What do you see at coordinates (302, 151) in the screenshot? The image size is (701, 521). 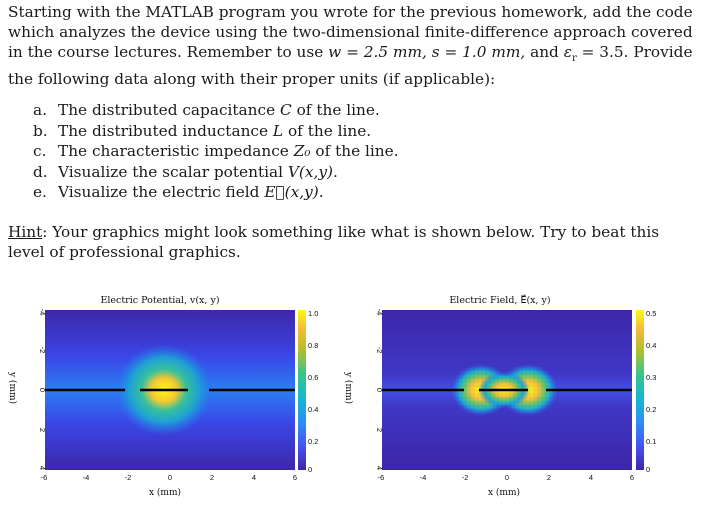 I see `list-item-symbol: Z₀` at bounding box center [302, 151].